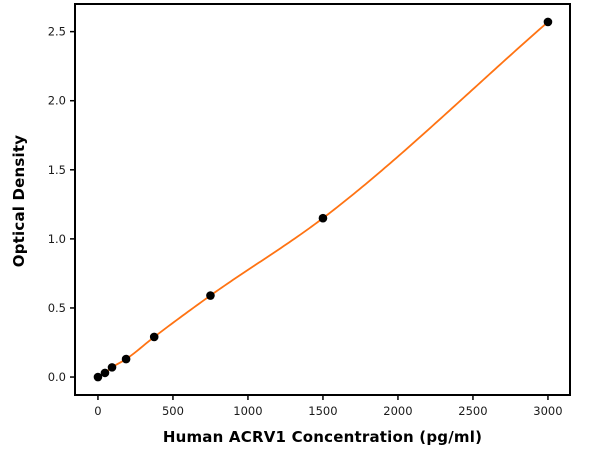 Image resolution: width=600 pixels, height=450 pixels. What do you see at coordinates (57, 377) in the screenshot?
I see `y-tick-label: 0.0` at bounding box center [57, 377].